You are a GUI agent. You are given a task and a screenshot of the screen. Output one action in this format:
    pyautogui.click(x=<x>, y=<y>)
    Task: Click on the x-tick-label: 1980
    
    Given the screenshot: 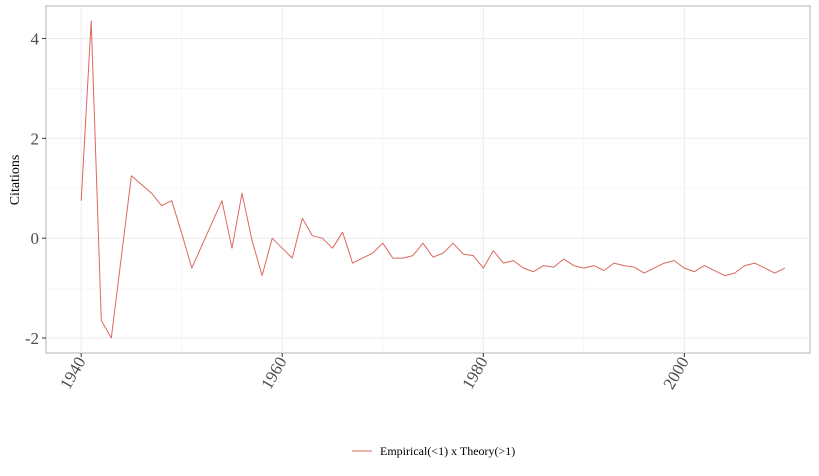 What is the action you would take?
    pyautogui.click(x=474, y=372)
    